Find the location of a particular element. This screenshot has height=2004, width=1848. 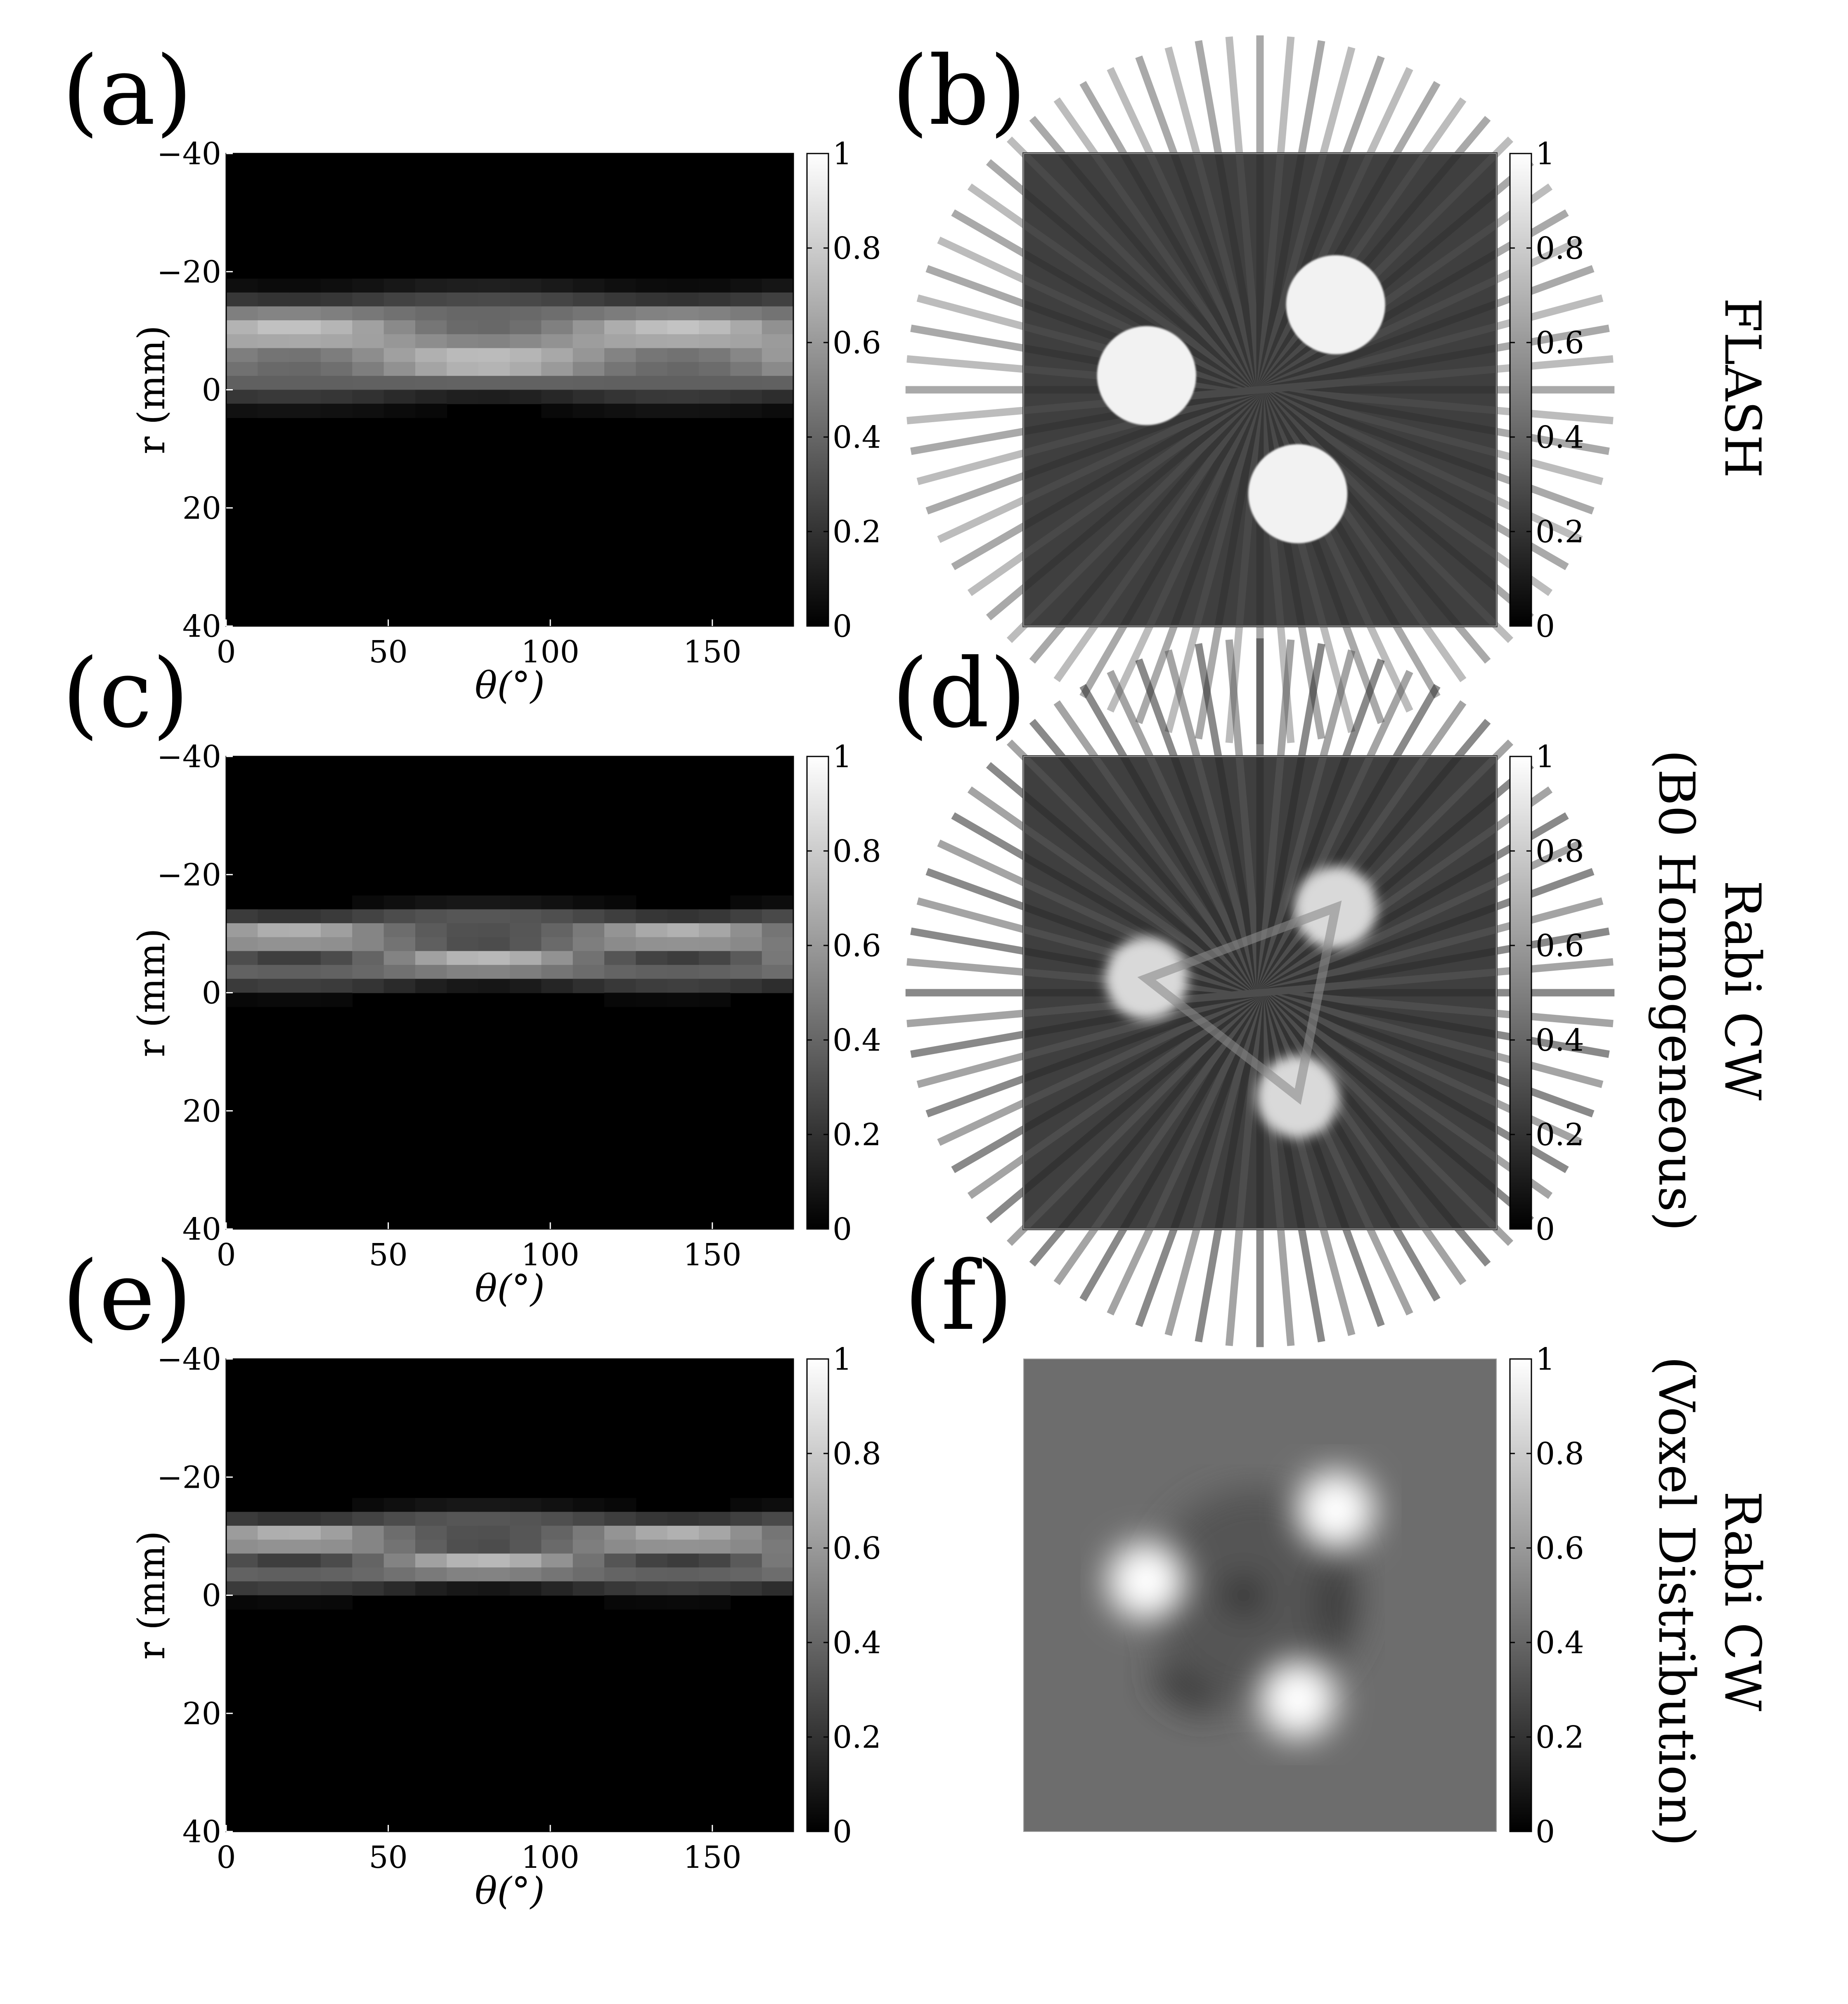

row-label-b0-homogeneous: (B0 Homogeneous) is located at coordinates (1676, 990).